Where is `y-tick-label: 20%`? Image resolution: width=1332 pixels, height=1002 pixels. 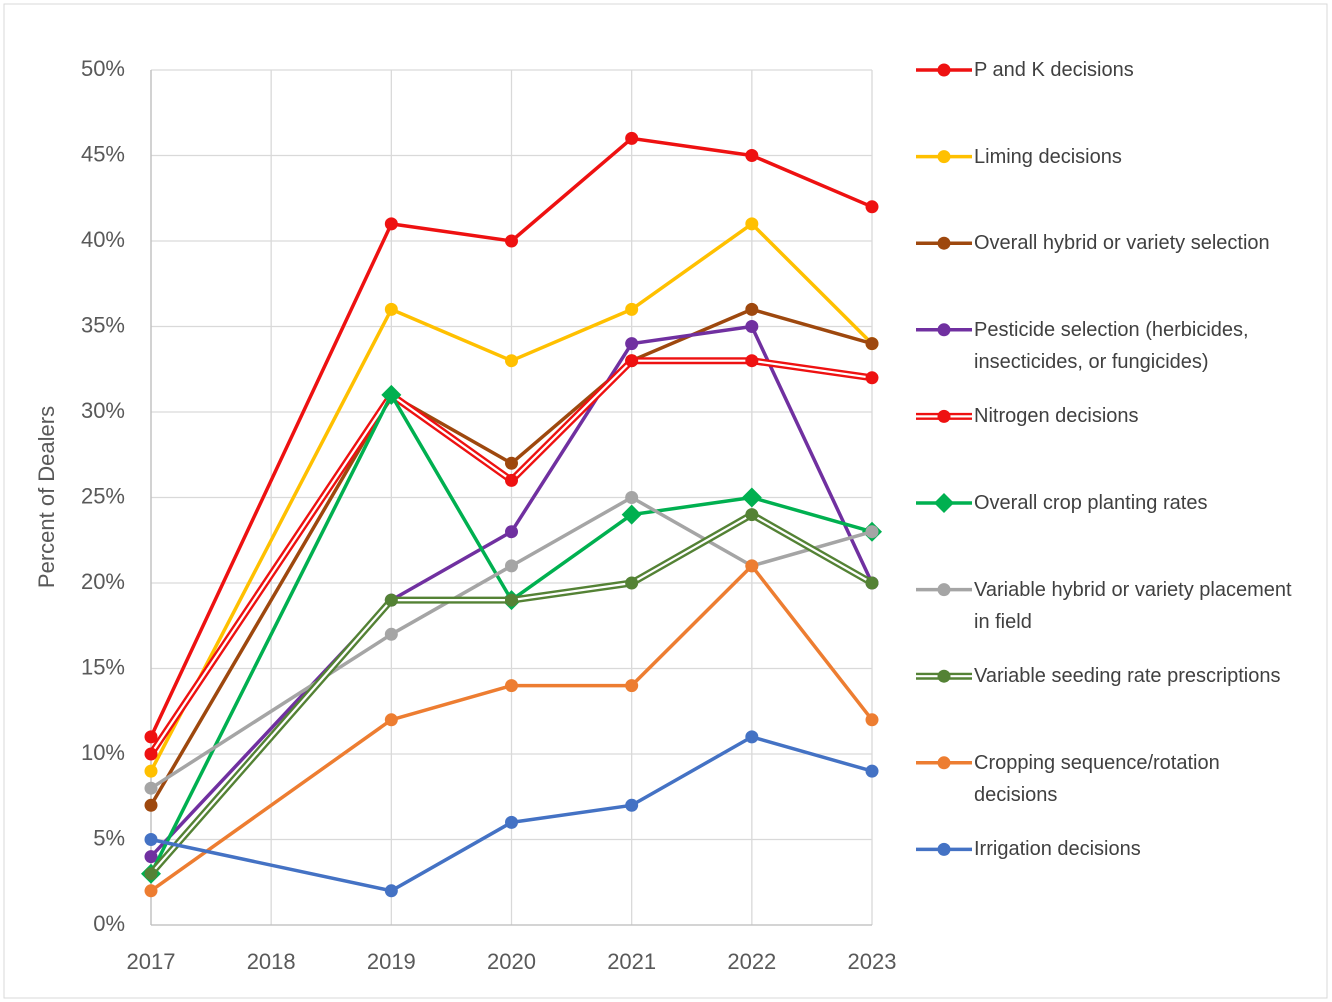 y-tick-label: 20% is located at coordinates (103, 581).